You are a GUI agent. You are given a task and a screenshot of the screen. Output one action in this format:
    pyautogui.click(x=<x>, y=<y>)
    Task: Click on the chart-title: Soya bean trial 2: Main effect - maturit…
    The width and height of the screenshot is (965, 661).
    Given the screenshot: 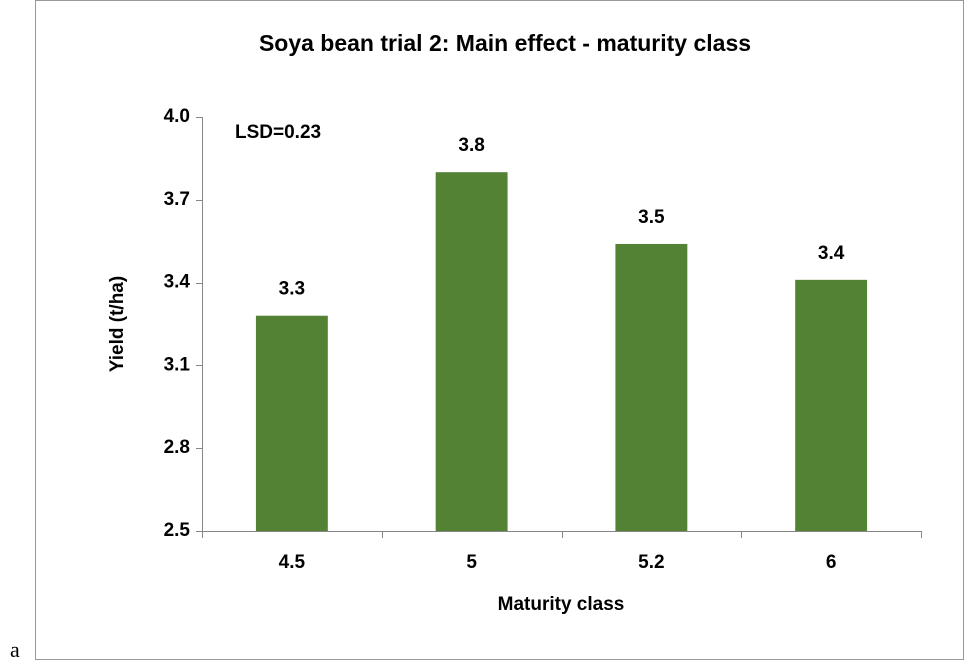 What is the action you would take?
    pyautogui.click(x=505, y=43)
    